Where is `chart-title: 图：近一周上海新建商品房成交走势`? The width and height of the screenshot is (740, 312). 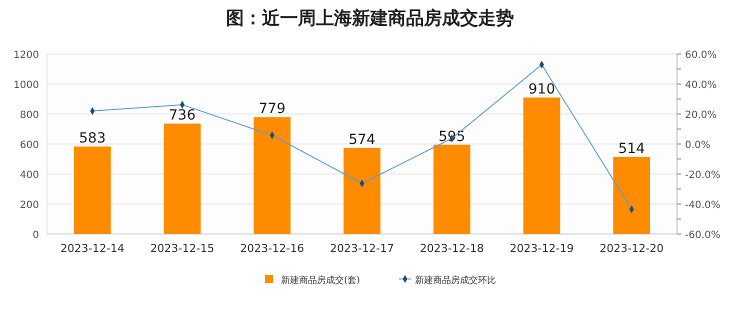
chart-title: 图：近一周上海新建商品房成交走势 is located at coordinates (370, 18).